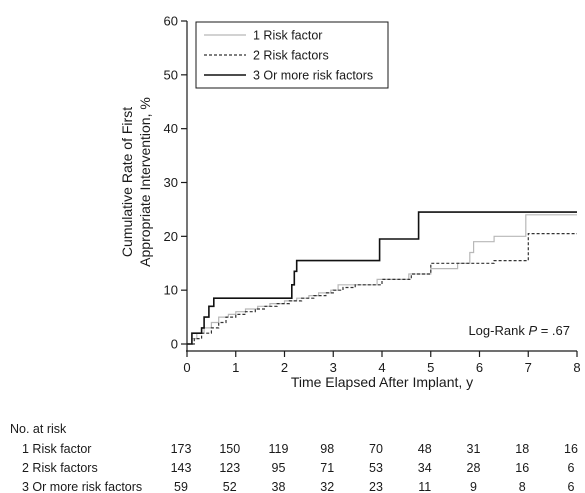 The width and height of the screenshot is (585, 493). Describe the element at coordinates (425, 468) in the screenshot. I see `risk-cell: 34` at that location.